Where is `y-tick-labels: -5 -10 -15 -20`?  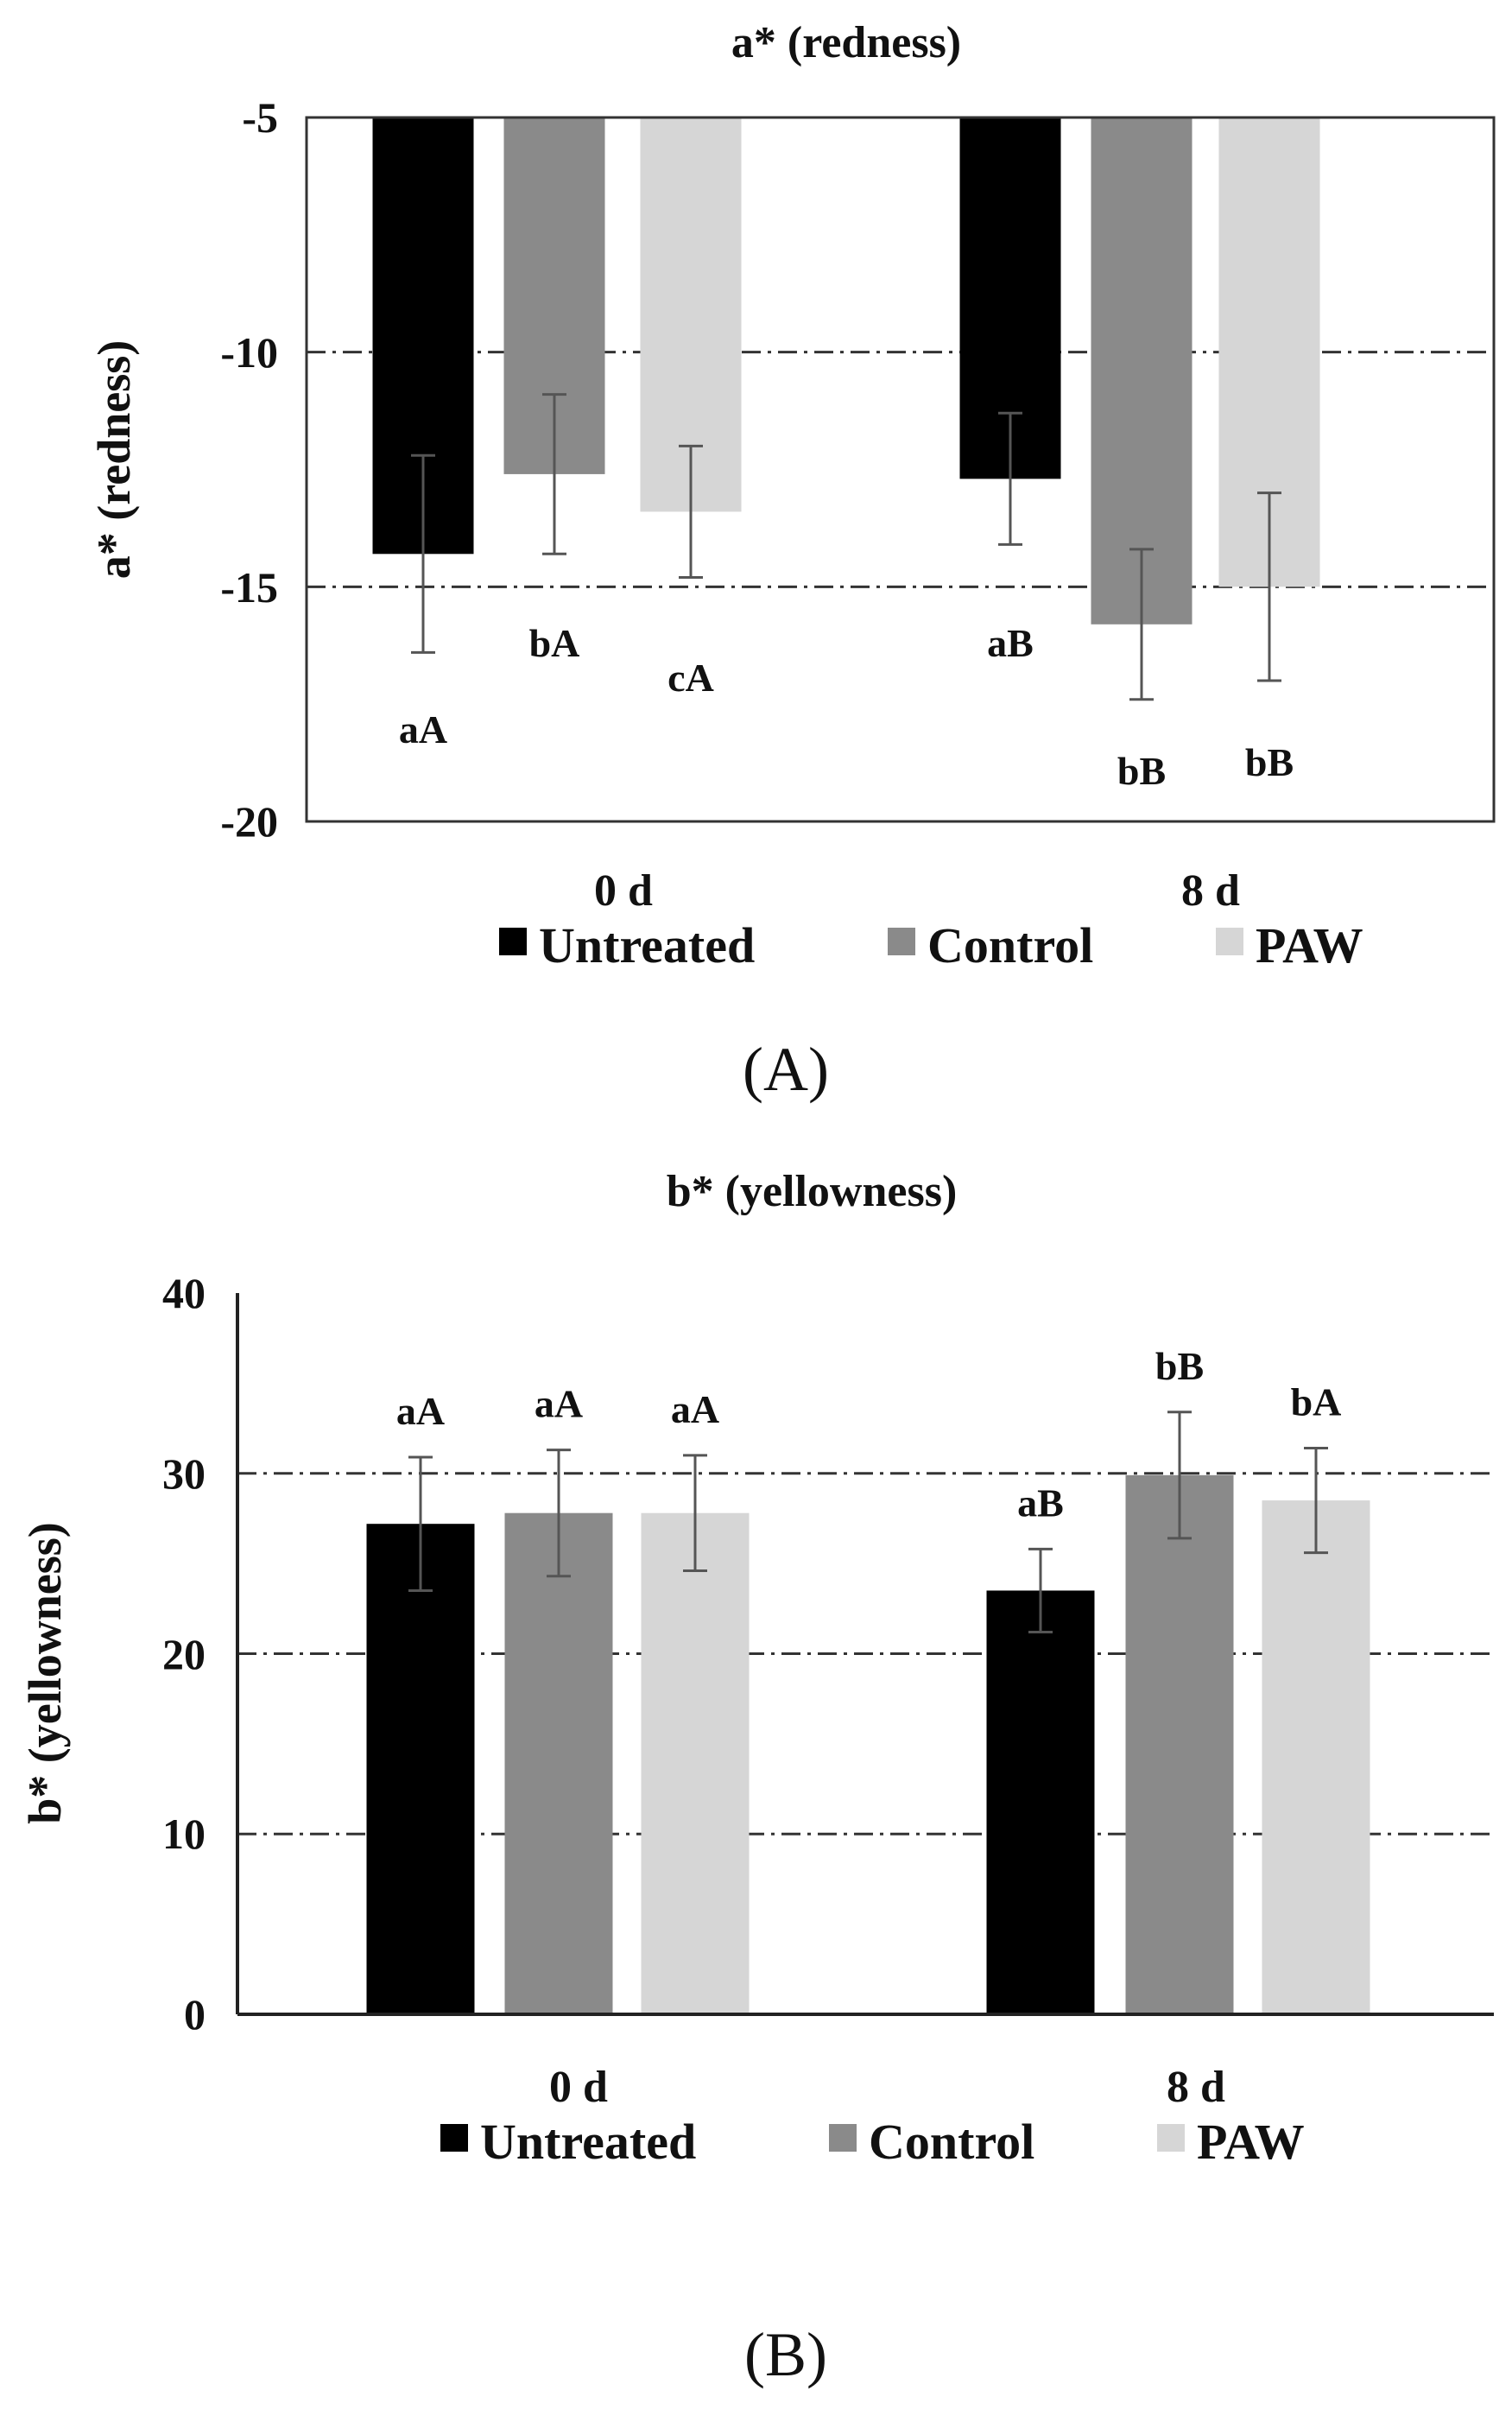
y-tick-labels: -5 -10 -15 -20 is located at coordinates (249, 469).